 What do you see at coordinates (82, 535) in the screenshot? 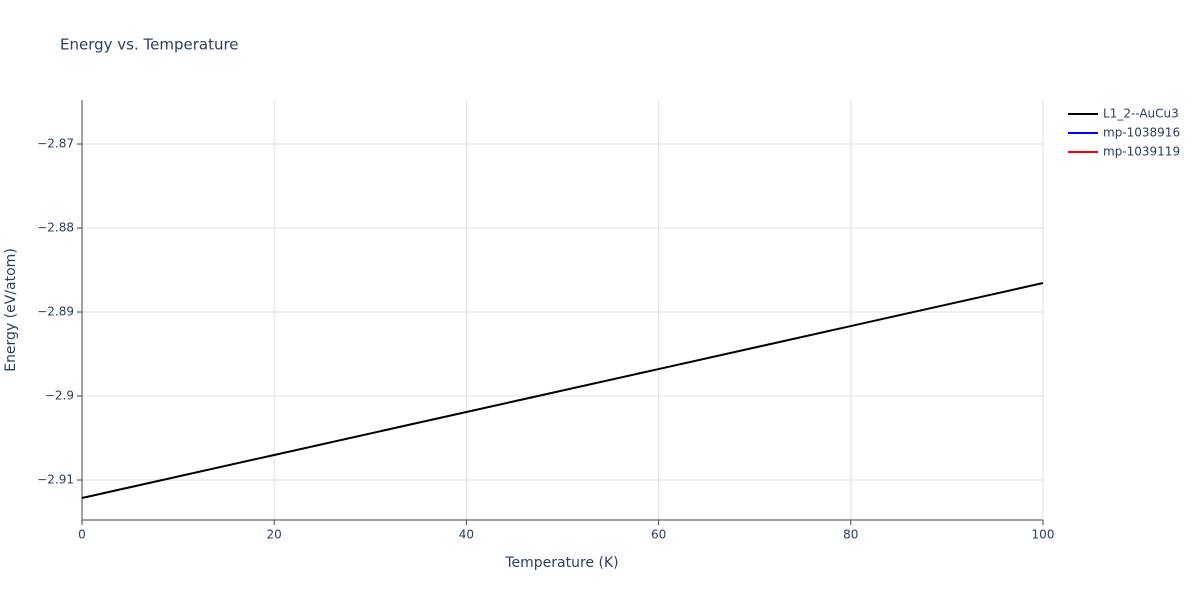
I see `x-tick-label: 0` at bounding box center [82, 535].